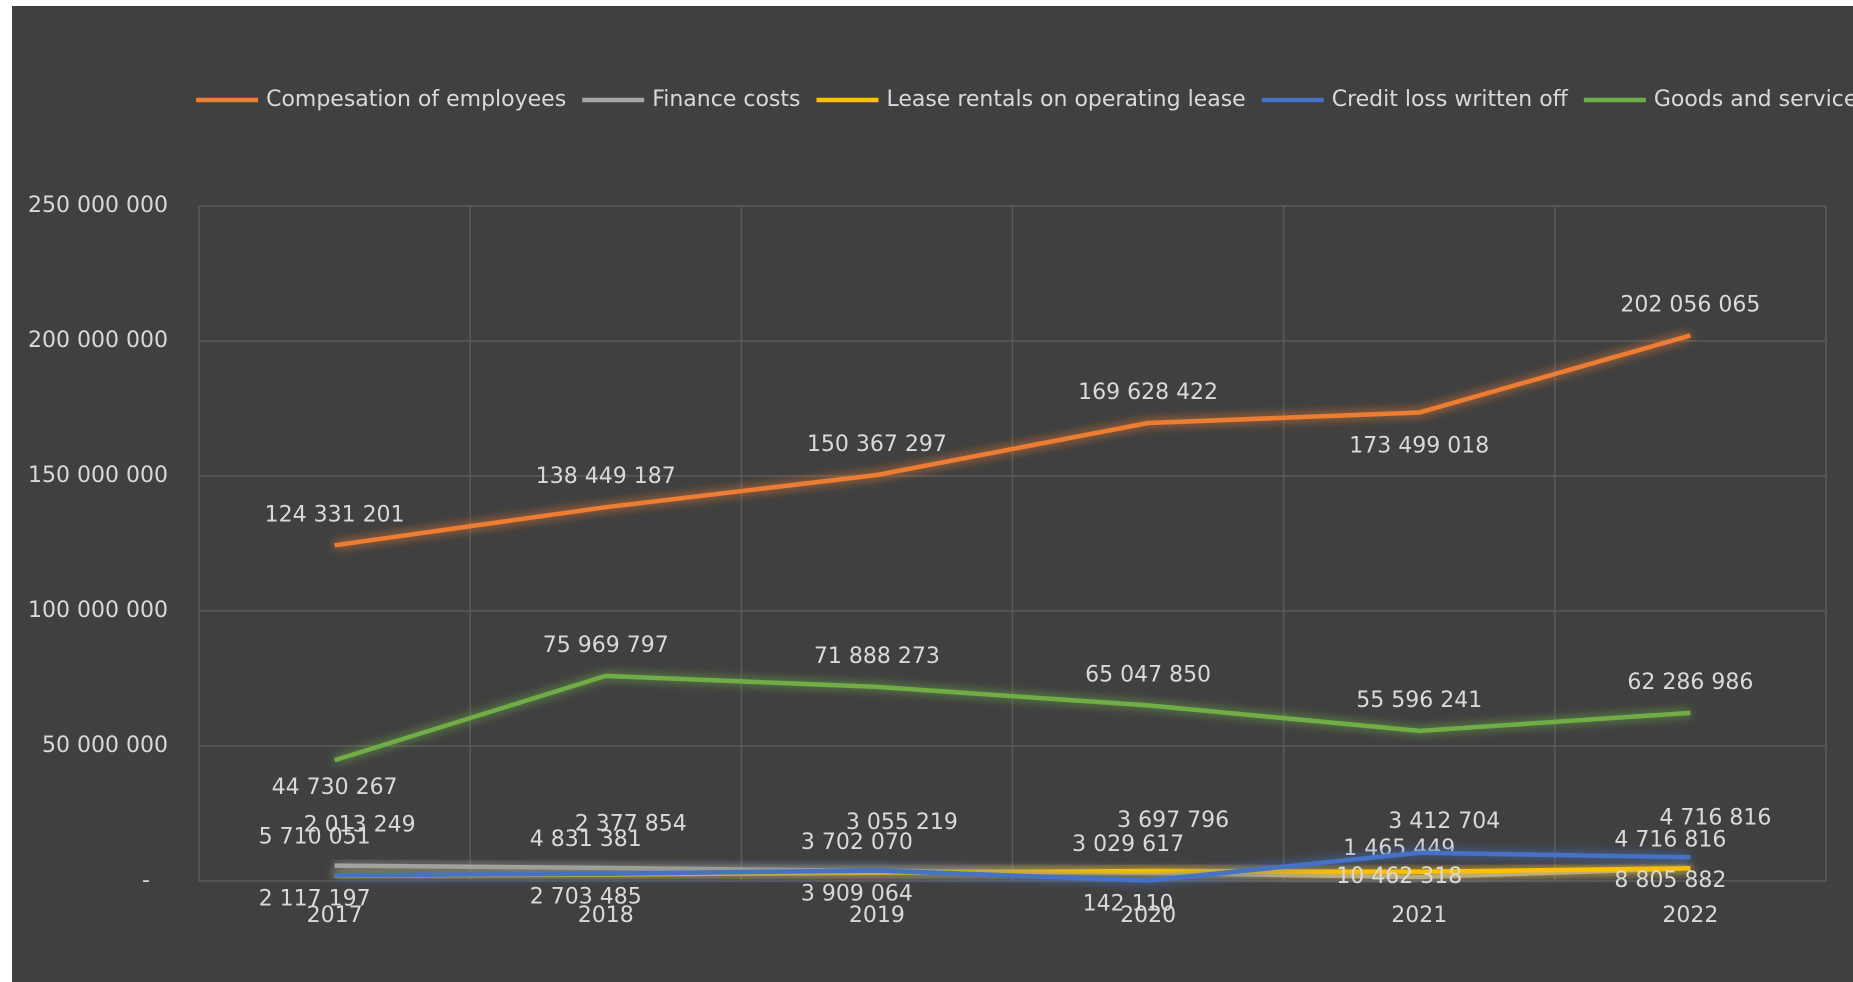  What do you see at coordinates (726, 99) in the screenshot?
I see `legend-label: Finance costs` at bounding box center [726, 99].